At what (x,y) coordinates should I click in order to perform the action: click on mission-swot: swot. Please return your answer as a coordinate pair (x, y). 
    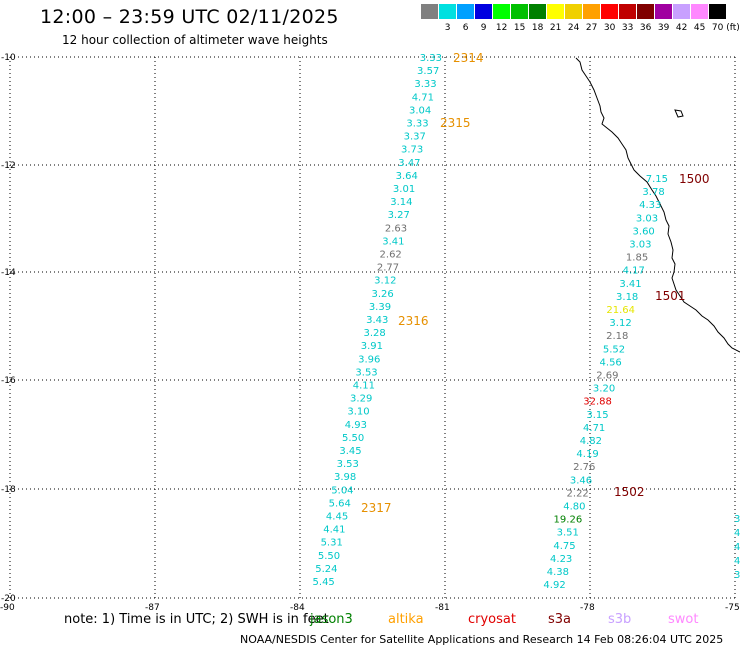
    Looking at the image, I should click on (683, 619).